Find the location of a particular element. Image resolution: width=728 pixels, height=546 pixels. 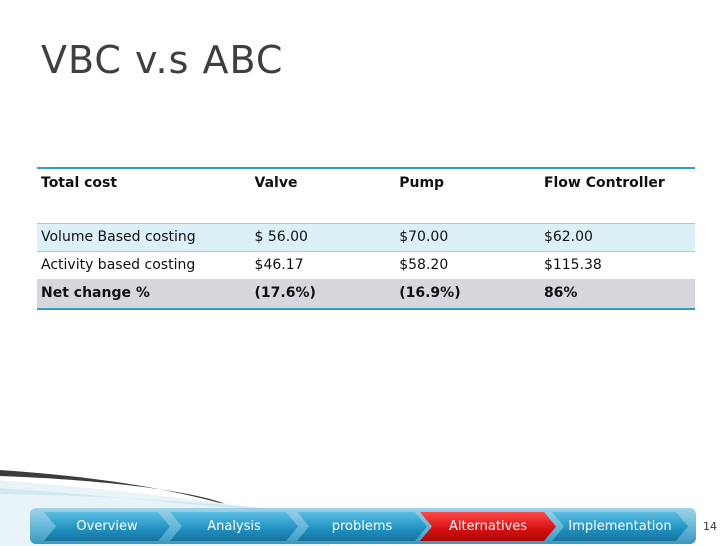

table-cell: $115.38 is located at coordinates (617, 265).